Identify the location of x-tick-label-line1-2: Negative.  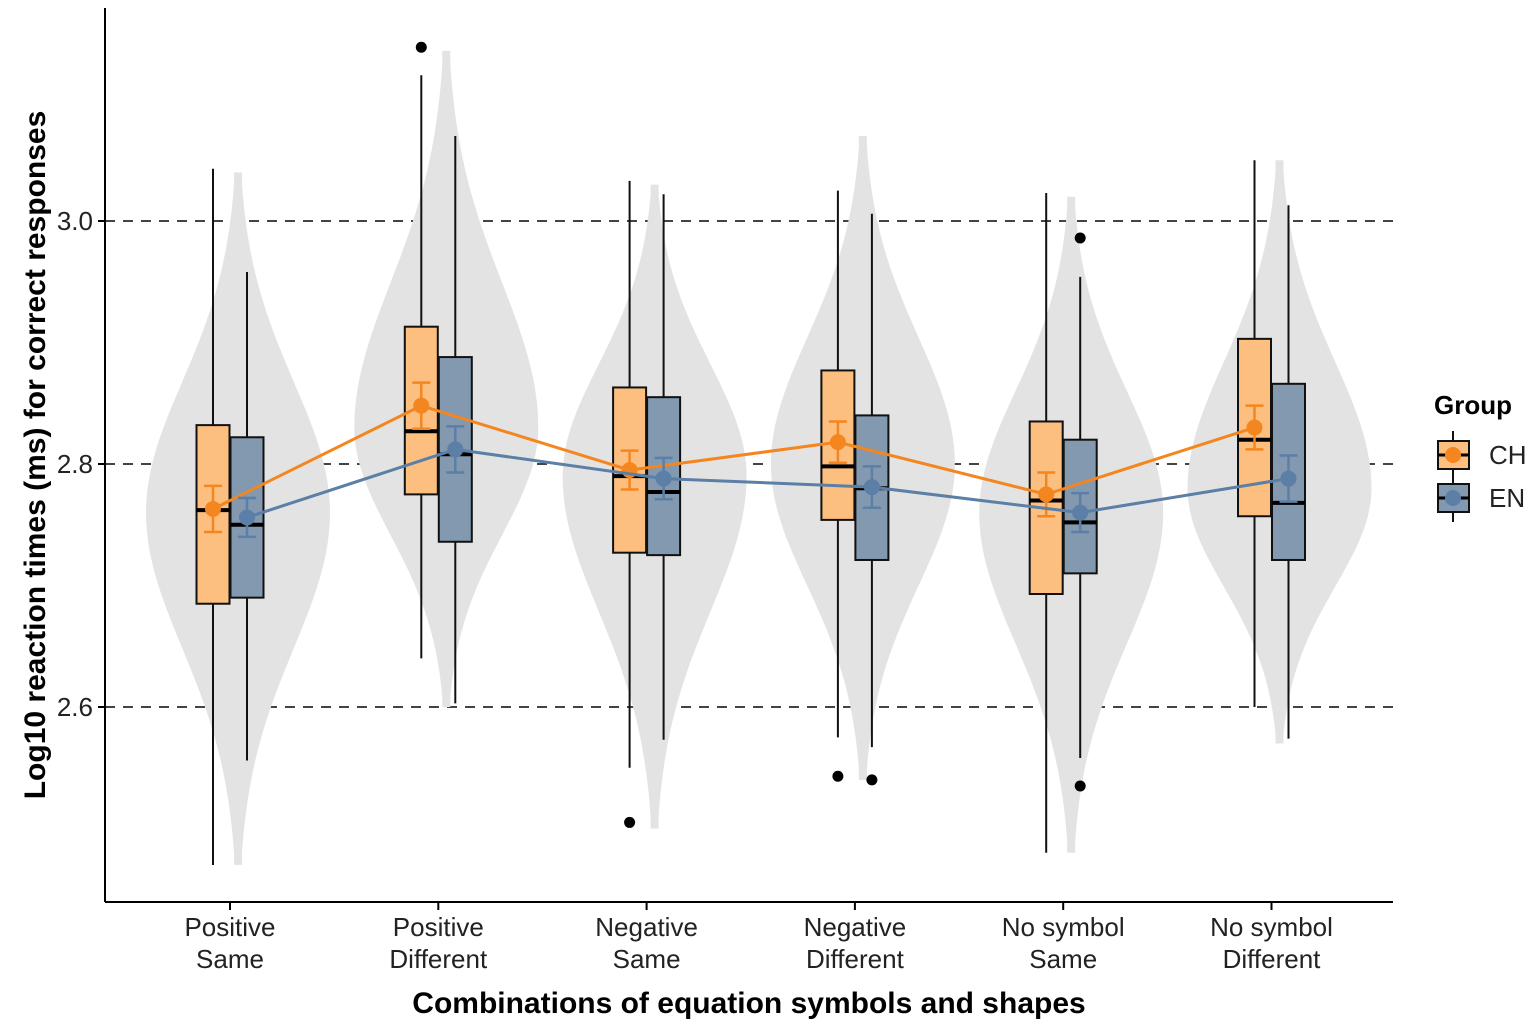
(646, 927).